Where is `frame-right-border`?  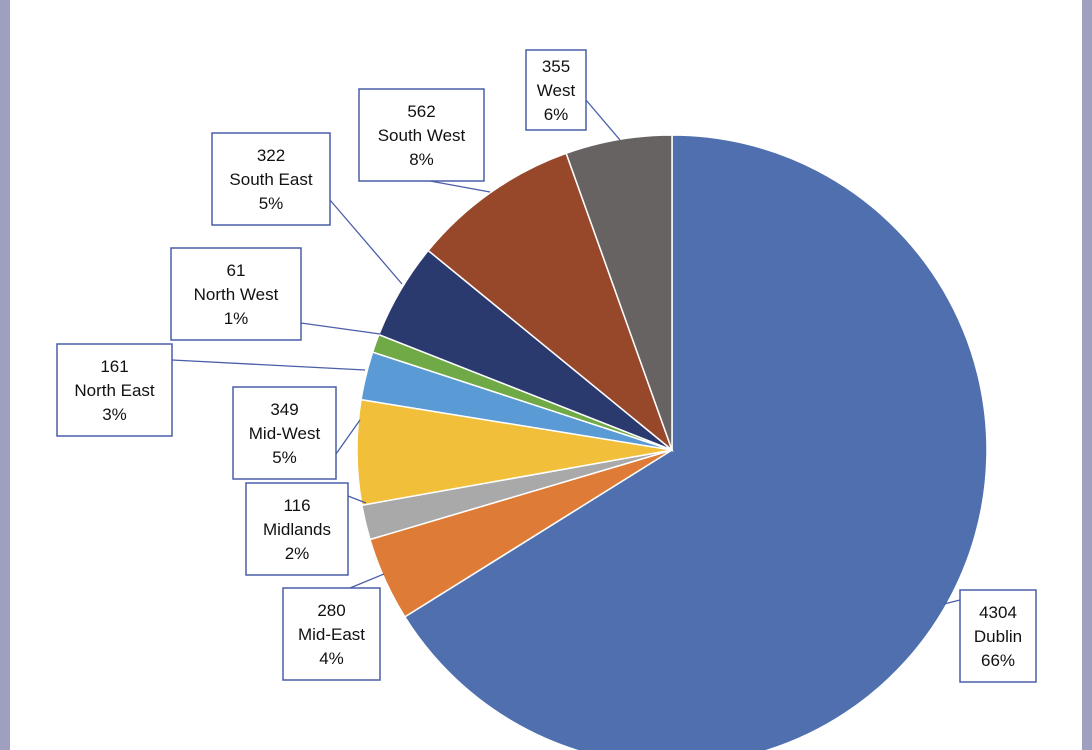
frame-right-border is located at coordinates (1087, 375).